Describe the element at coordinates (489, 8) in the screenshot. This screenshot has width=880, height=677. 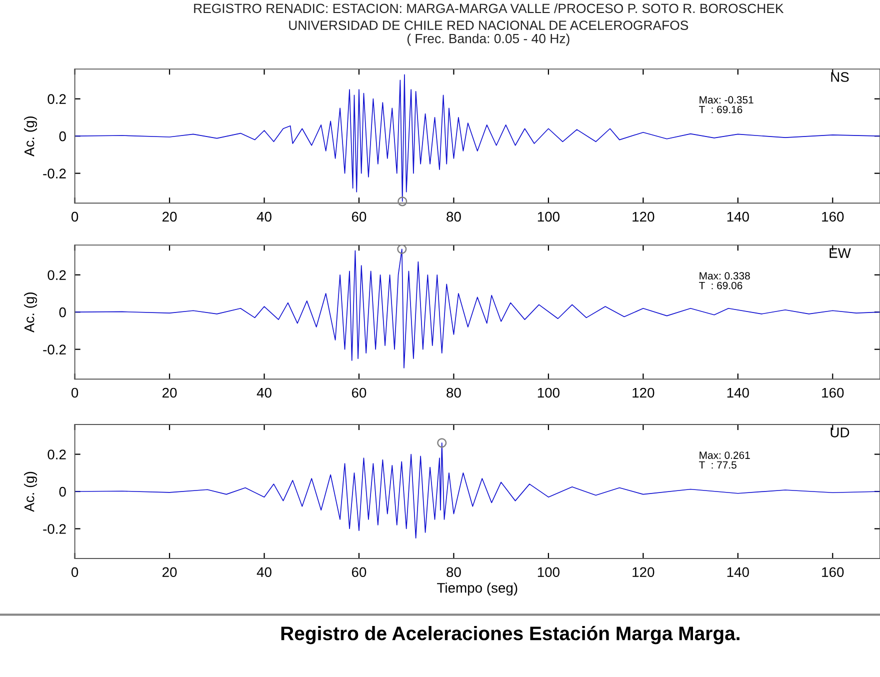
I see `chart-title: REGISTRO RENADIC: ESTACION: MARGA-MARGA VALLE /PROCESO P. SOTO R. BOROSCHEK` at that location.